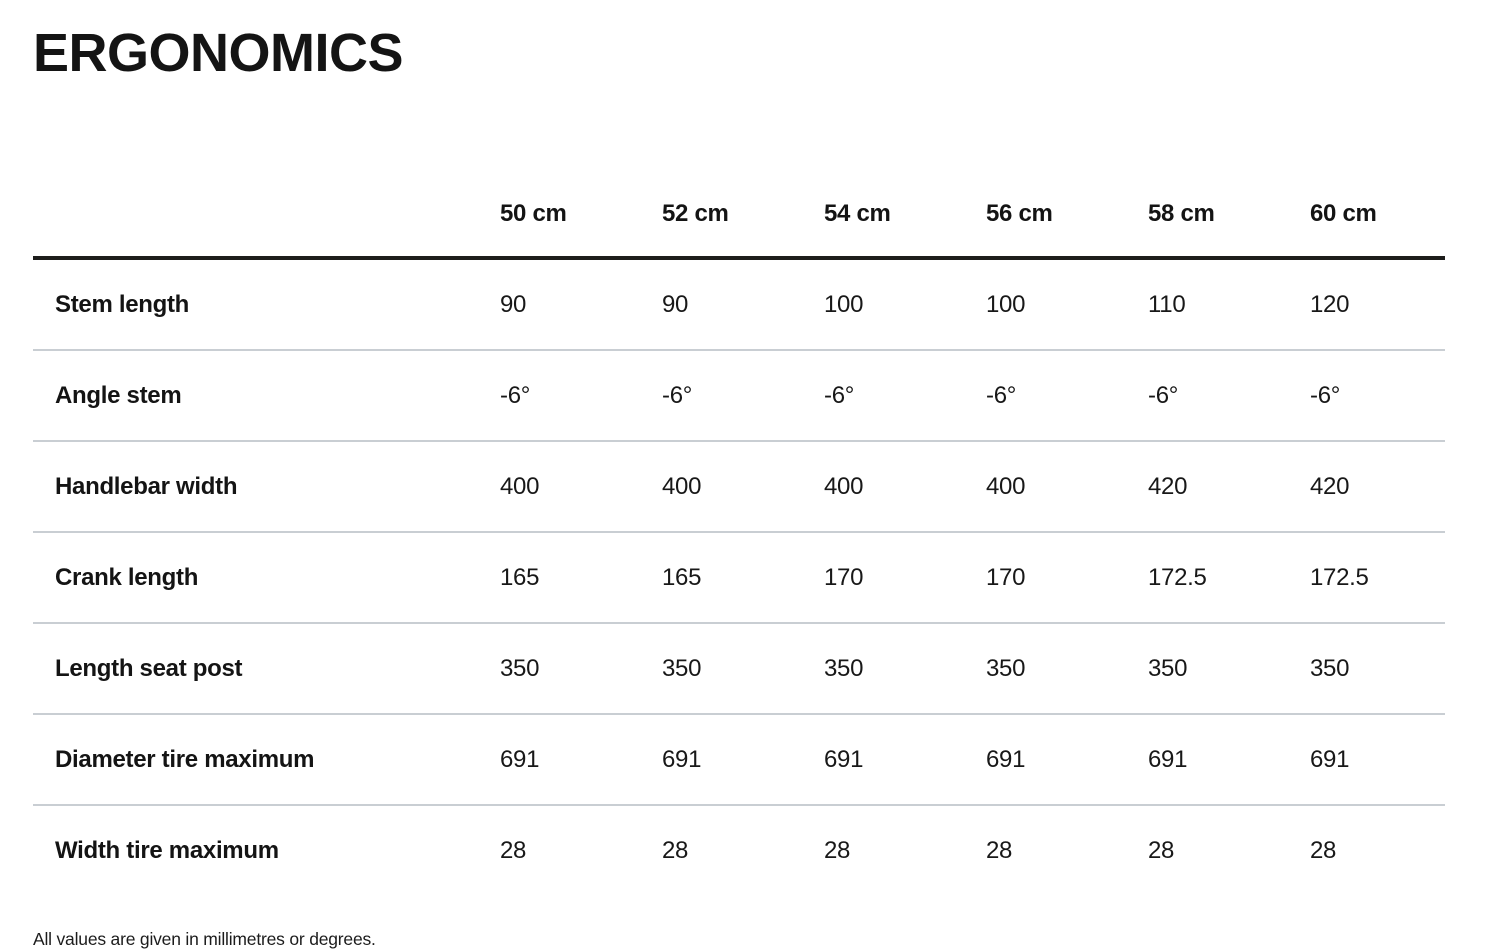 The image size is (1500, 952). Describe the element at coordinates (579, 201) in the screenshot. I see `header-size-50: 50 cm` at that location.